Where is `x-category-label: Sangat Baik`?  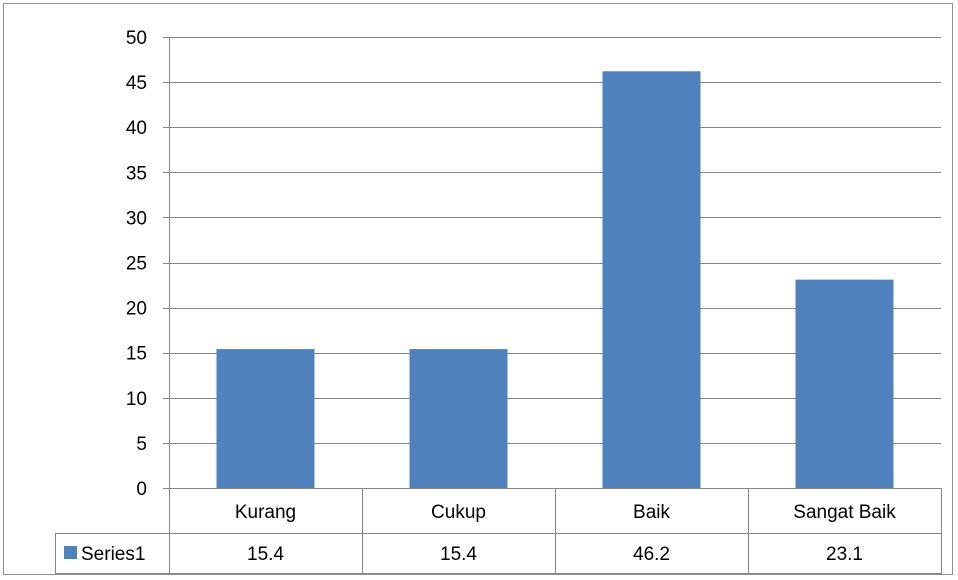
x-category-label: Sangat Baik is located at coordinates (844, 512).